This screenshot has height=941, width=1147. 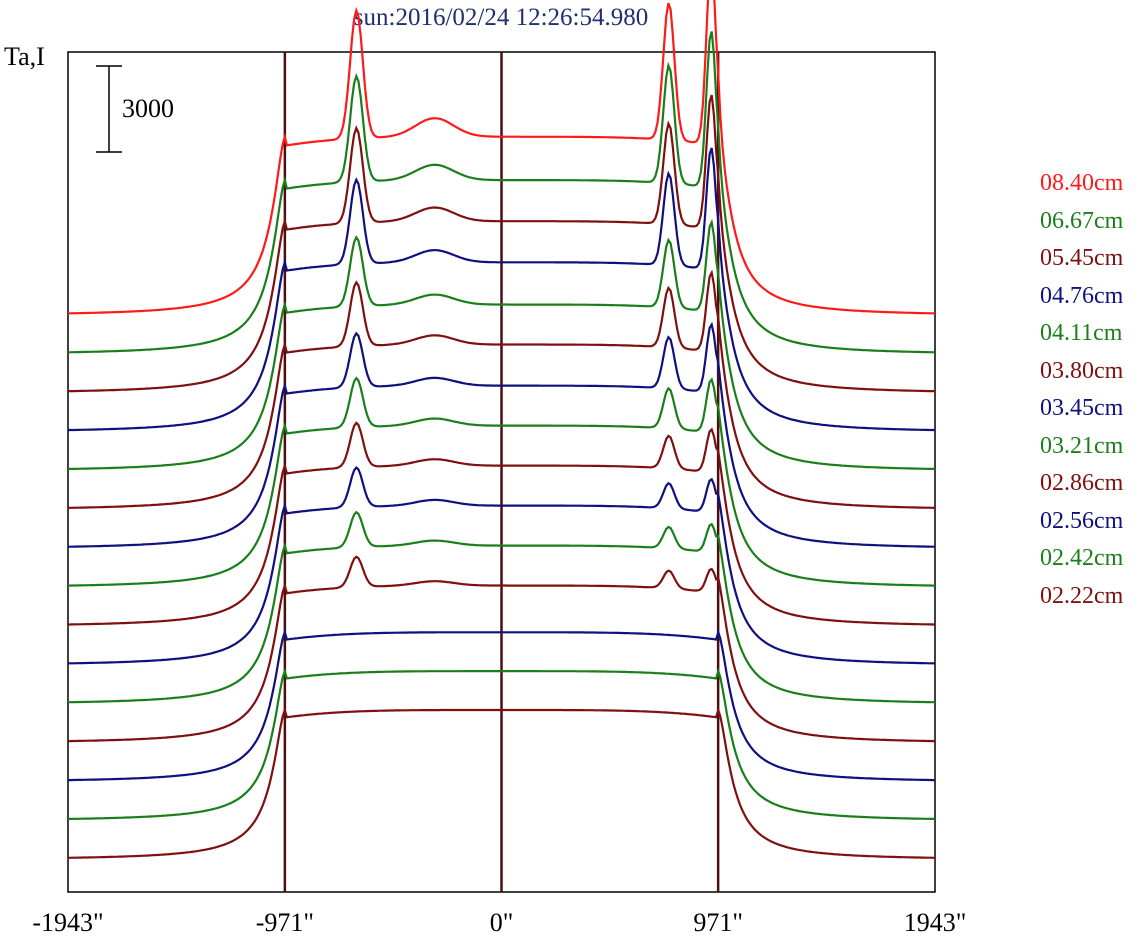 What do you see at coordinates (1082, 408) in the screenshot?
I see `legend-entry: 03.45cm` at bounding box center [1082, 408].